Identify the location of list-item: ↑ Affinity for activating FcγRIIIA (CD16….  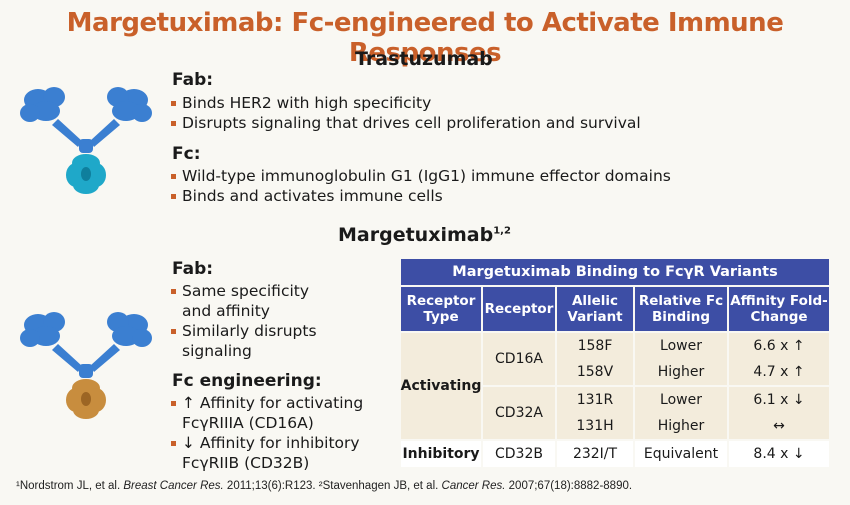
(280, 413).